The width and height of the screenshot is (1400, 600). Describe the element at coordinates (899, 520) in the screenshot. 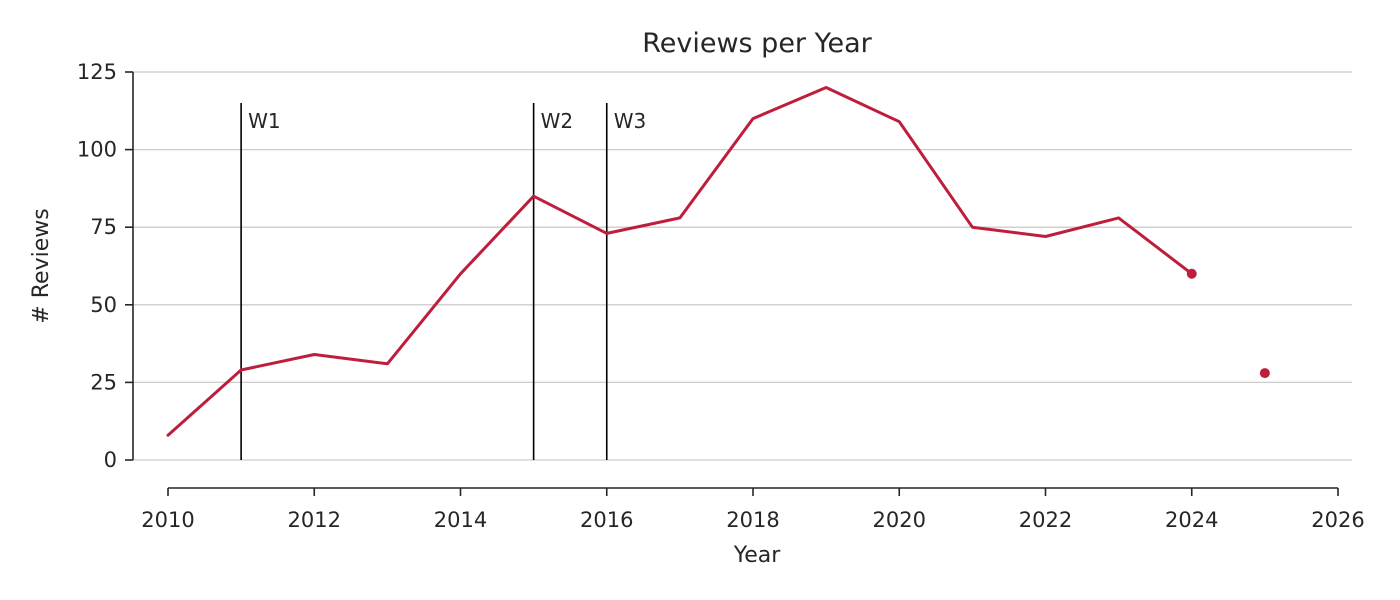

I see `x-tick-label: 2020` at that location.